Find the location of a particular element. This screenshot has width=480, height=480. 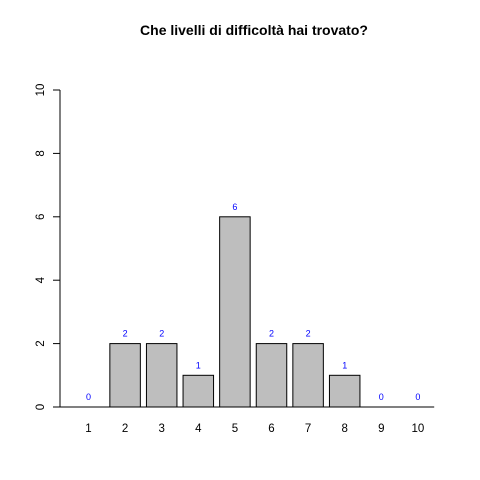

x-axis: 1 2 3 4 5 6 7 8 9 10 is located at coordinates (246, 420).